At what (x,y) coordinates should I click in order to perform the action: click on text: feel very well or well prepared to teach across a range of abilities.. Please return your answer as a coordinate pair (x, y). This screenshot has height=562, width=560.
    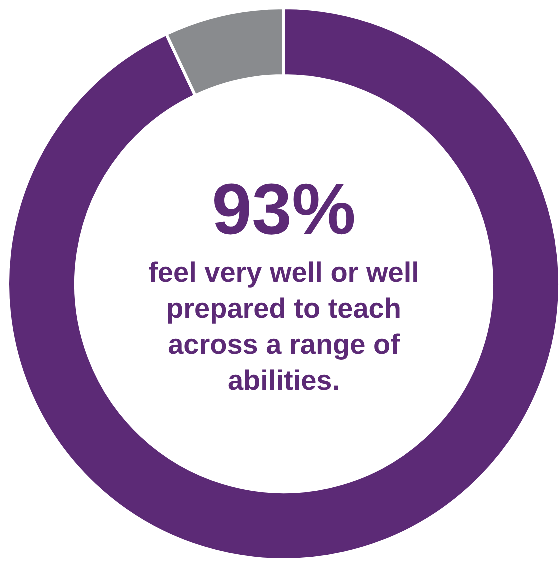
    Looking at the image, I should click on (284, 326).